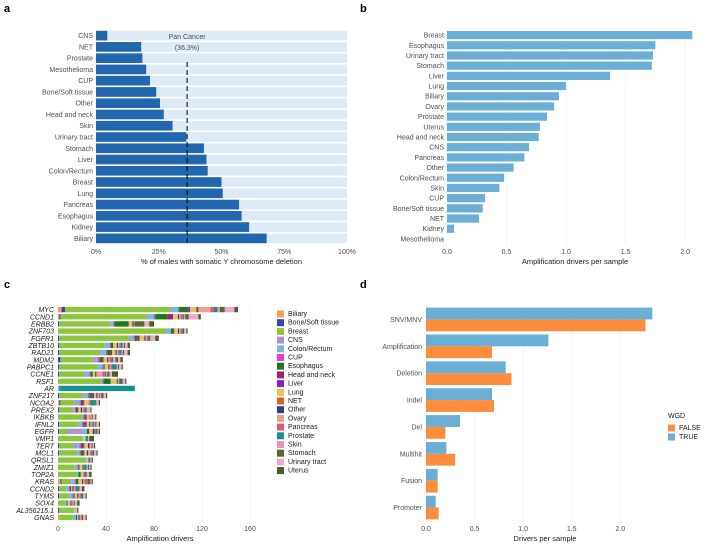 The width and height of the screenshot is (708, 545). Describe the element at coordinates (409, 374) in the screenshot. I see `category-label: Deletion` at that location.